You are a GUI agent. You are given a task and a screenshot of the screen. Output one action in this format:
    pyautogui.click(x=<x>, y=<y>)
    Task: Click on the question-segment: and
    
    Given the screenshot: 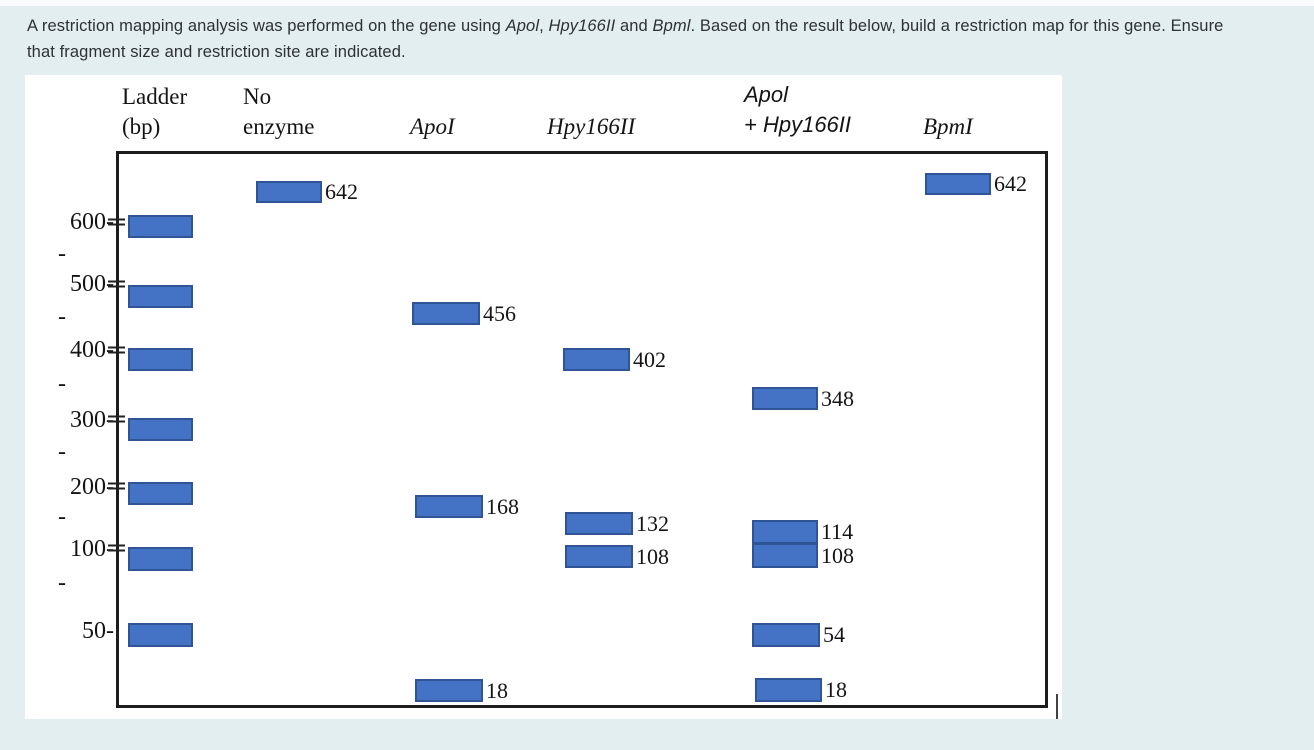 What is the action you would take?
    pyautogui.click(x=634, y=26)
    